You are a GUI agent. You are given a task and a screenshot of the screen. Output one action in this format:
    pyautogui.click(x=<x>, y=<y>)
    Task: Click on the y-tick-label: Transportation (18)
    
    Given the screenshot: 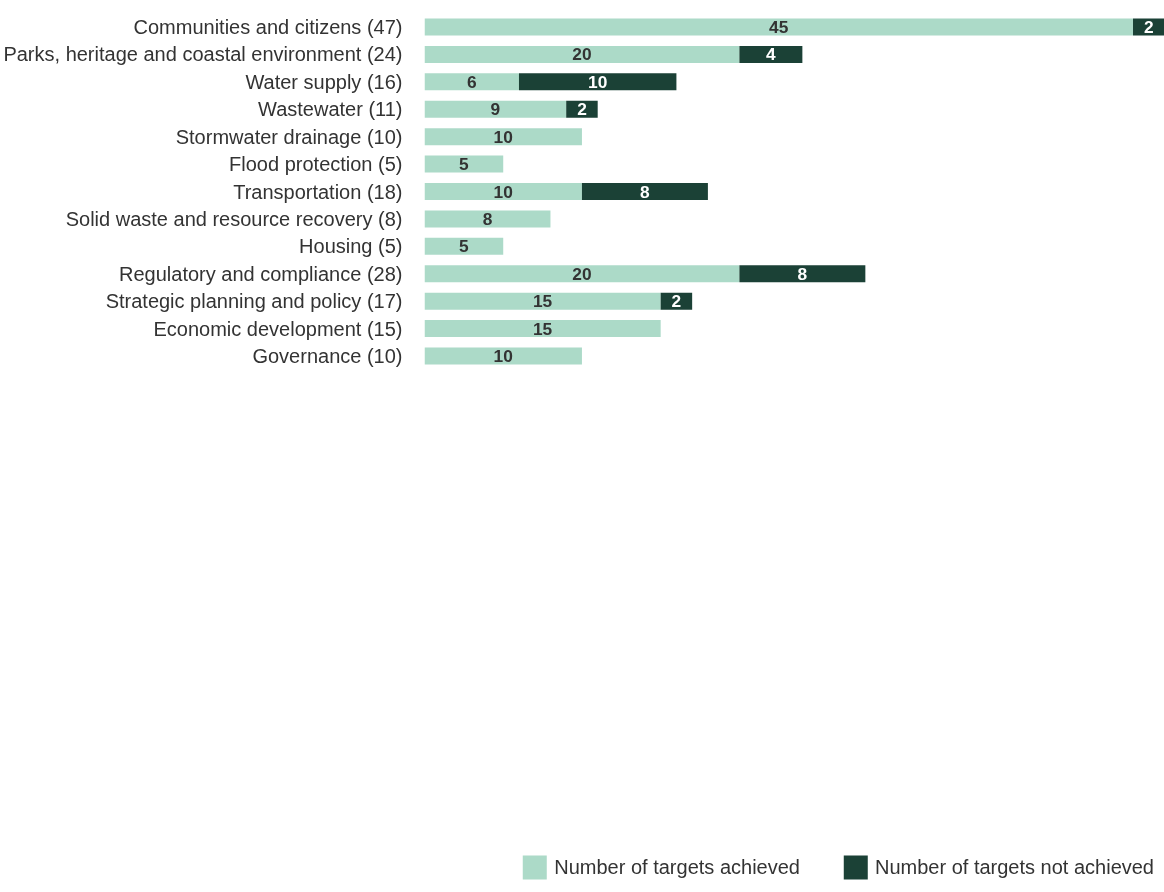 What is the action you would take?
    pyautogui.click(x=318, y=191)
    